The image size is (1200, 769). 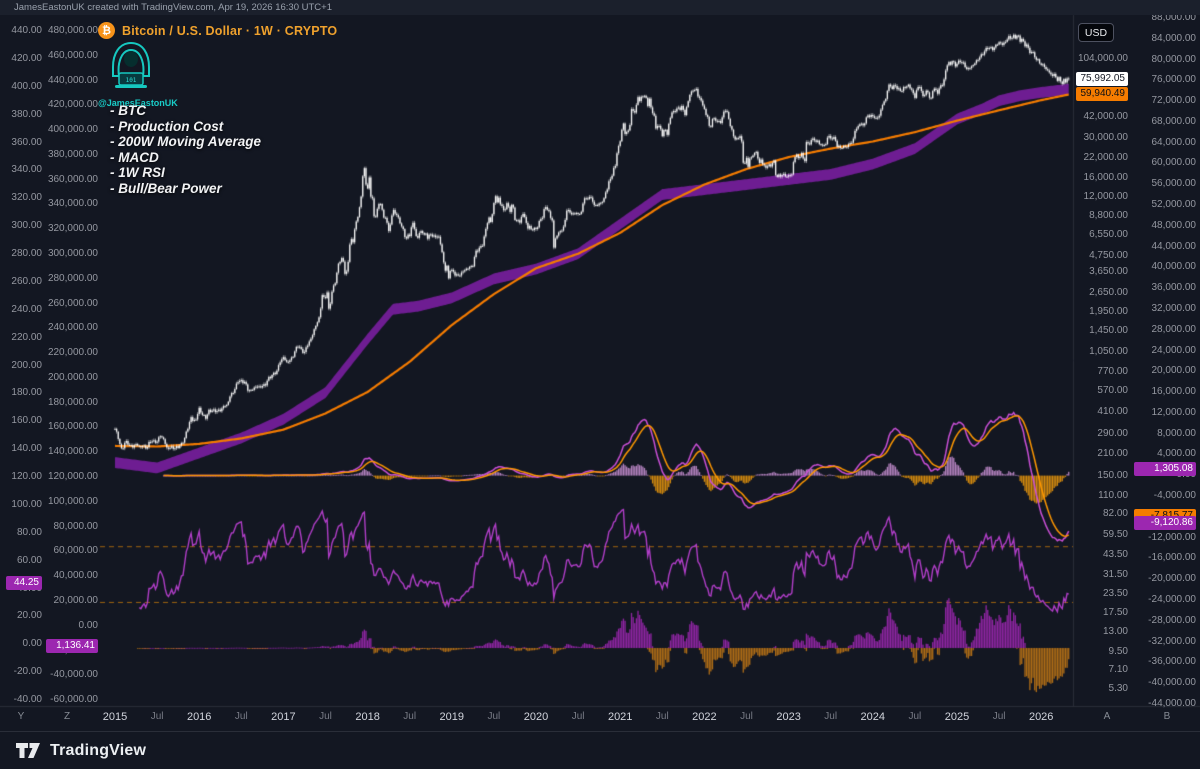 I want to click on year-label: 2016, so click(x=199, y=717).